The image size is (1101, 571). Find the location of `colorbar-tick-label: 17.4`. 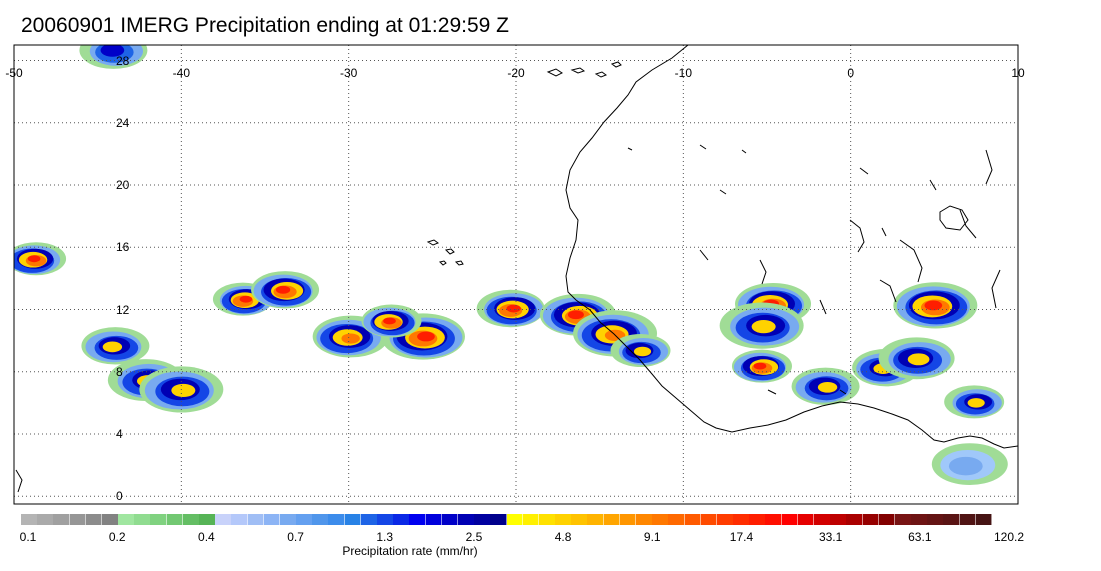

colorbar-tick-label: 17.4 is located at coordinates (741, 537).